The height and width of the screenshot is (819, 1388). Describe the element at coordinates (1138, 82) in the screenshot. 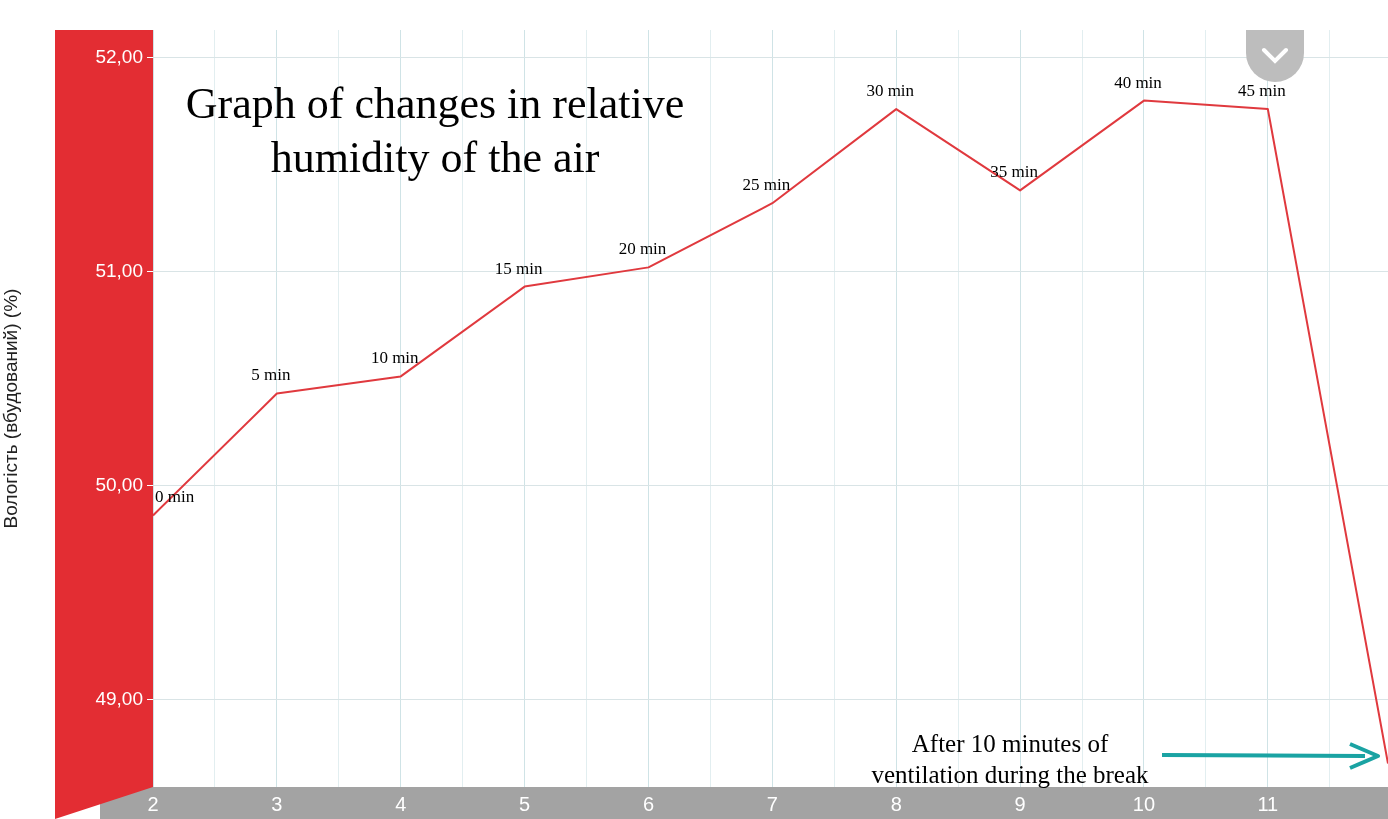

I see `annotation: 40 min` at that location.